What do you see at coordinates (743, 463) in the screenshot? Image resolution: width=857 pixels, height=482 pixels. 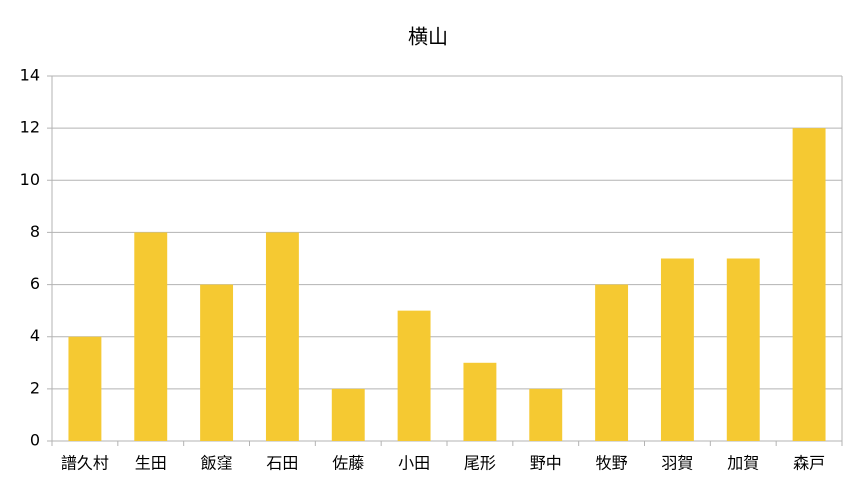 I see `x-tick-label: 加賀` at bounding box center [743, 463].